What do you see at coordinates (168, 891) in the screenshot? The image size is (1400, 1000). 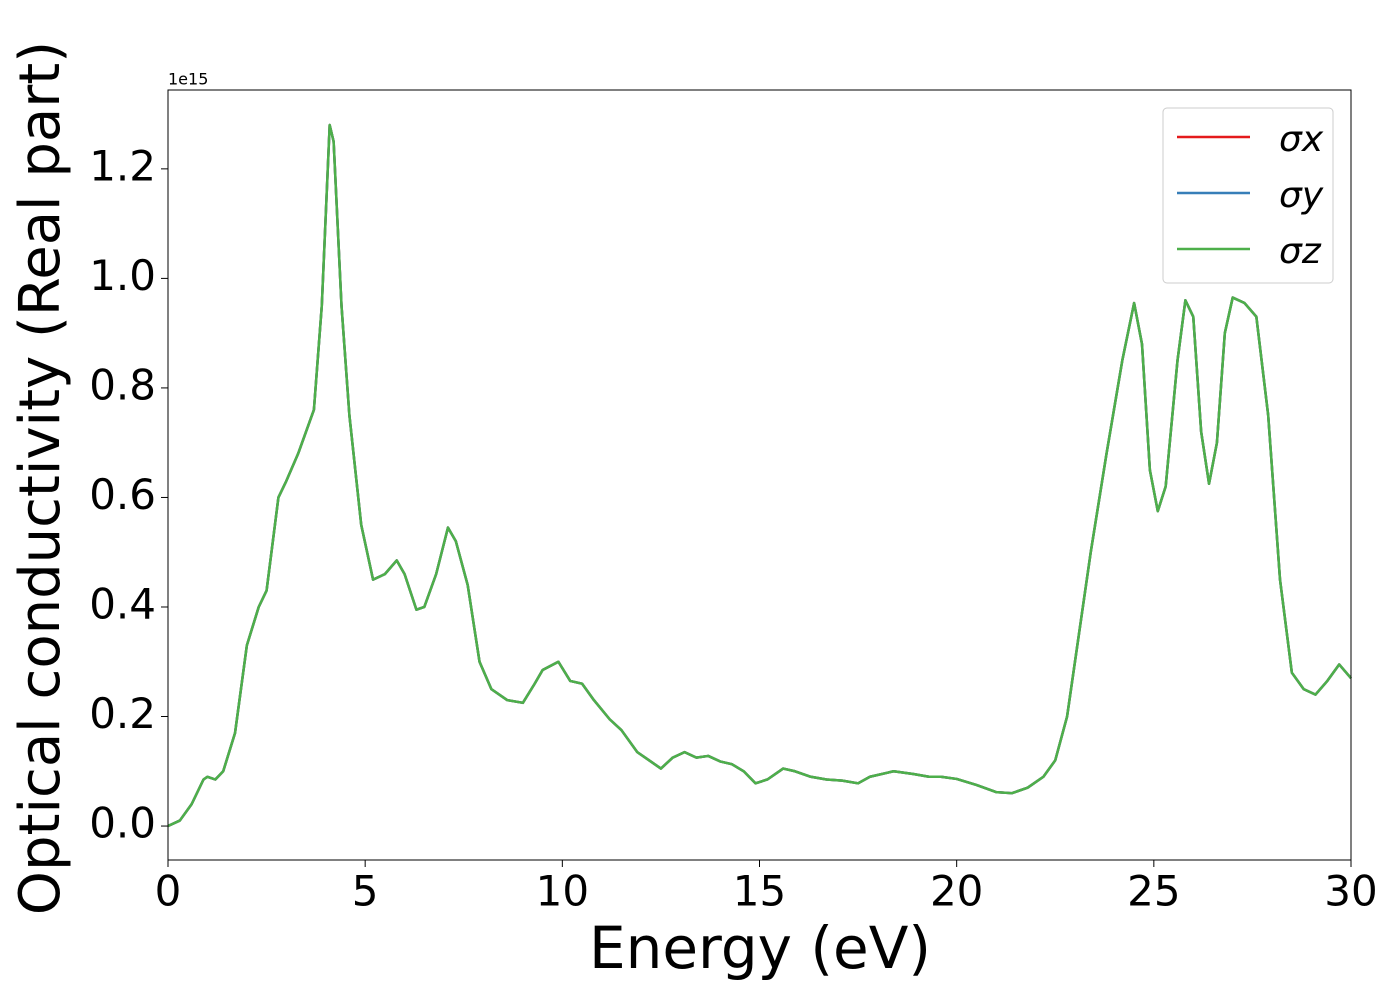 I see `x-tick-label: 0` at bounding box center [168, 891].